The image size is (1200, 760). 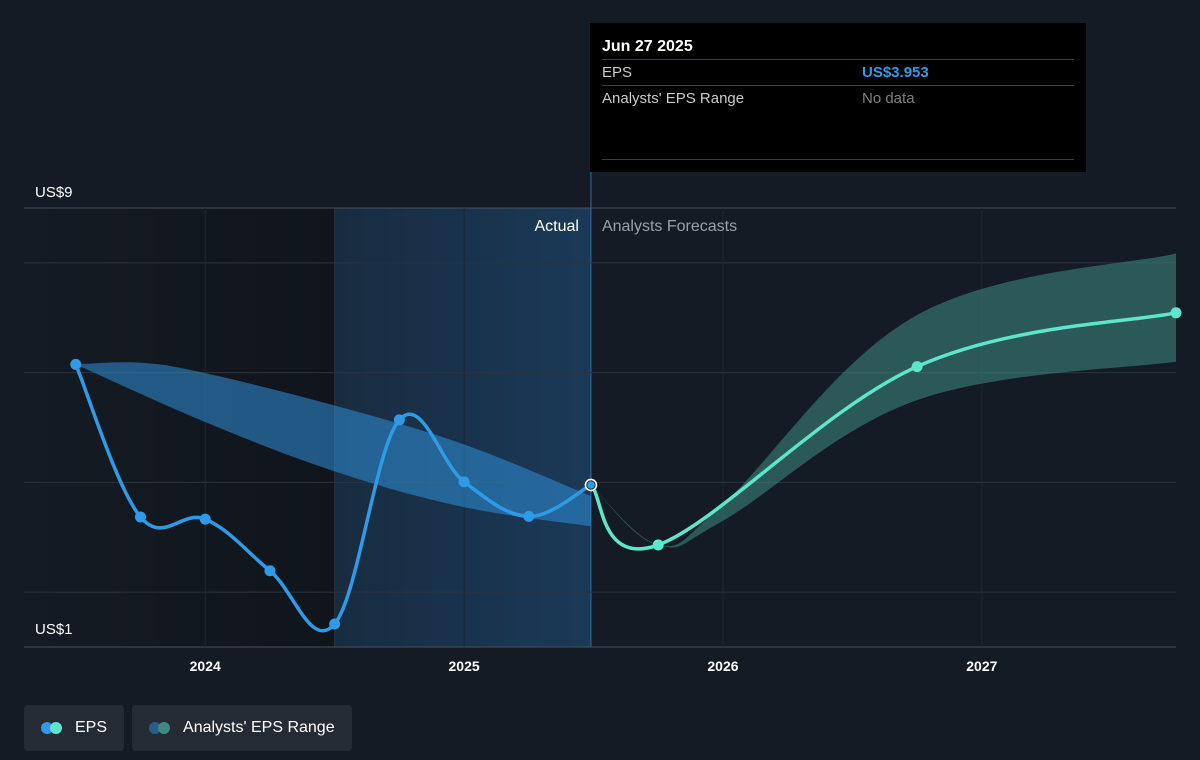 What do you see at coordinates (53, 728) in the screenshot?
I see `eps-legend-icon` at bounding box center [53, 728].